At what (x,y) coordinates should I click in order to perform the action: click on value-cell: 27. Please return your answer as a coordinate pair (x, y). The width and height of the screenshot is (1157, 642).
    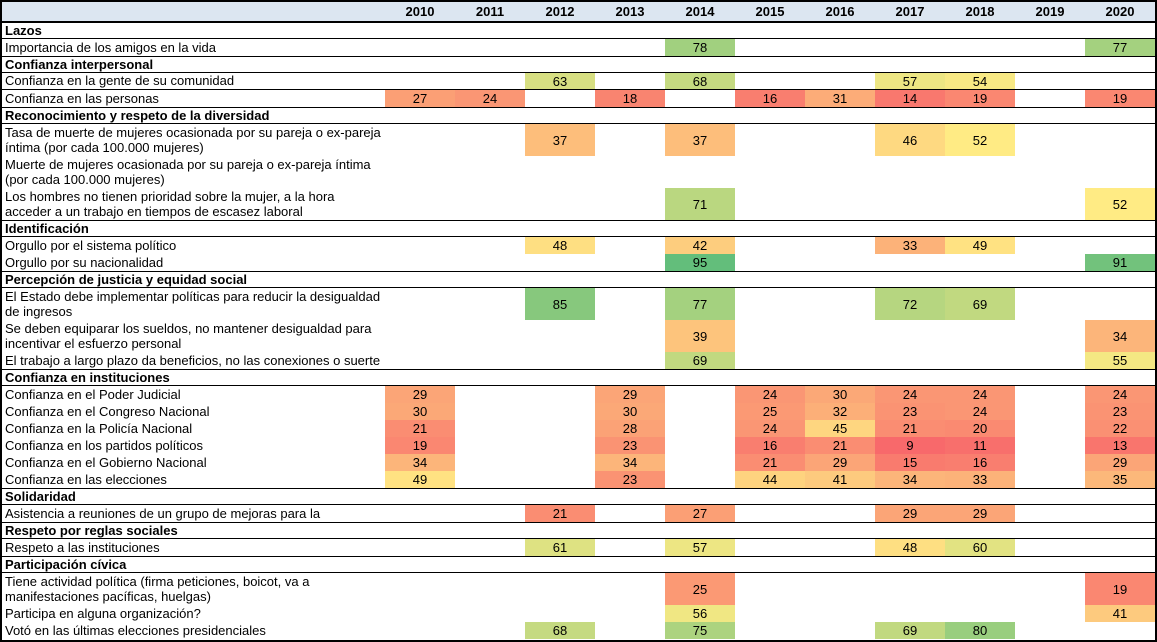
    Looking at the image, I should click on (700, 513).